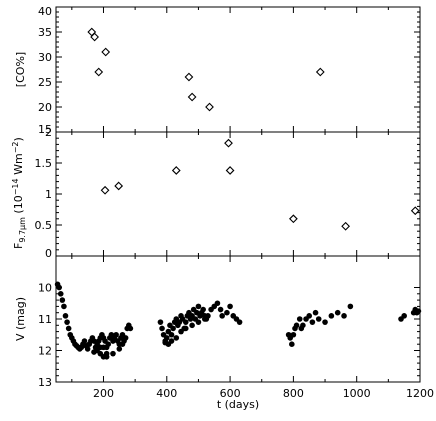 The image size is (436, 421). Describe the element at coordinates (103, 393) in the screenshot. I see `x-tick-label: 200` at that location.